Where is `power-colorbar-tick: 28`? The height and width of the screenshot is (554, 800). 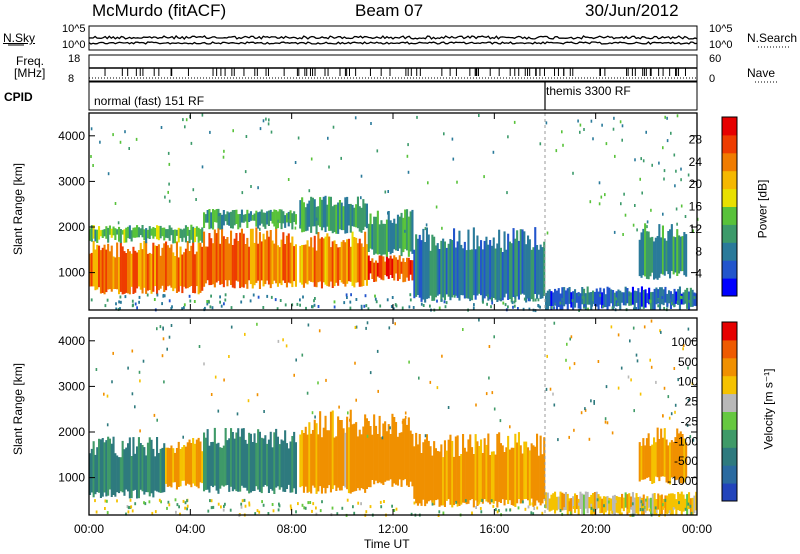 power-colorbar-tick: 28 is located at coordinates (696, 139).